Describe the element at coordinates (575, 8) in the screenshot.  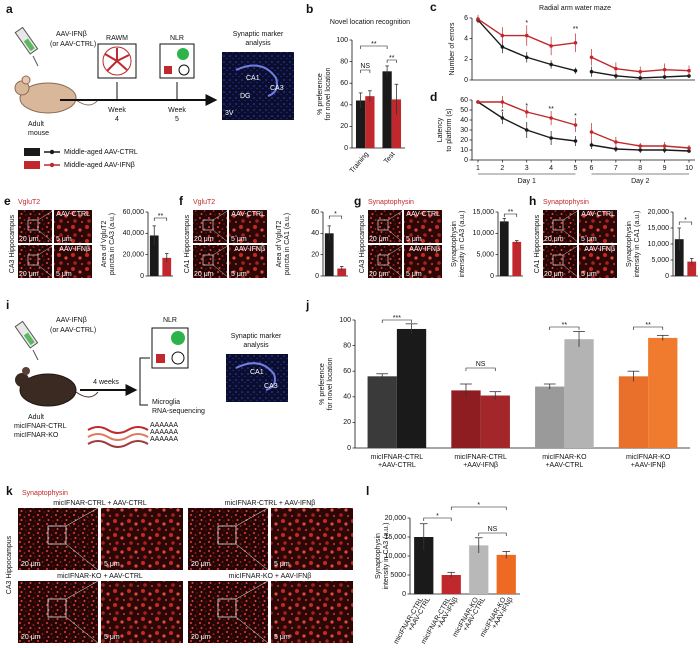
I see `chart-title: Radial arm water maze` at that location.